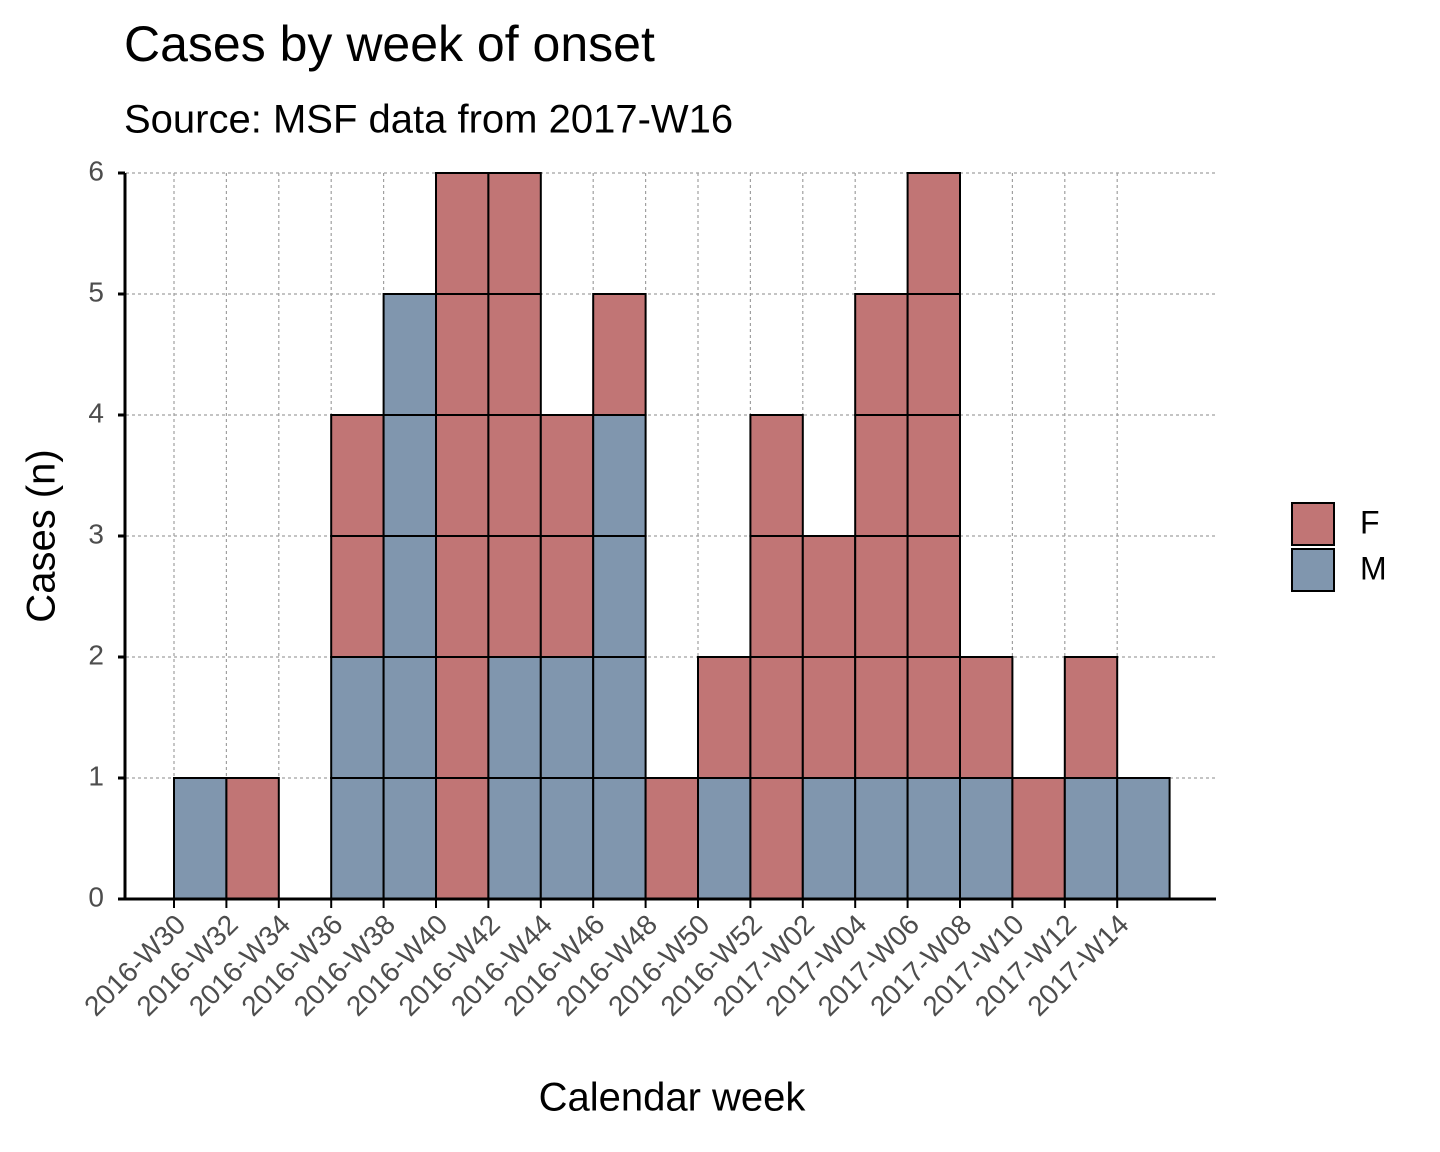 The width and height of the screenshot is (1440, 1152). I want to click on y-tick-label: 1, so click(96, 775).